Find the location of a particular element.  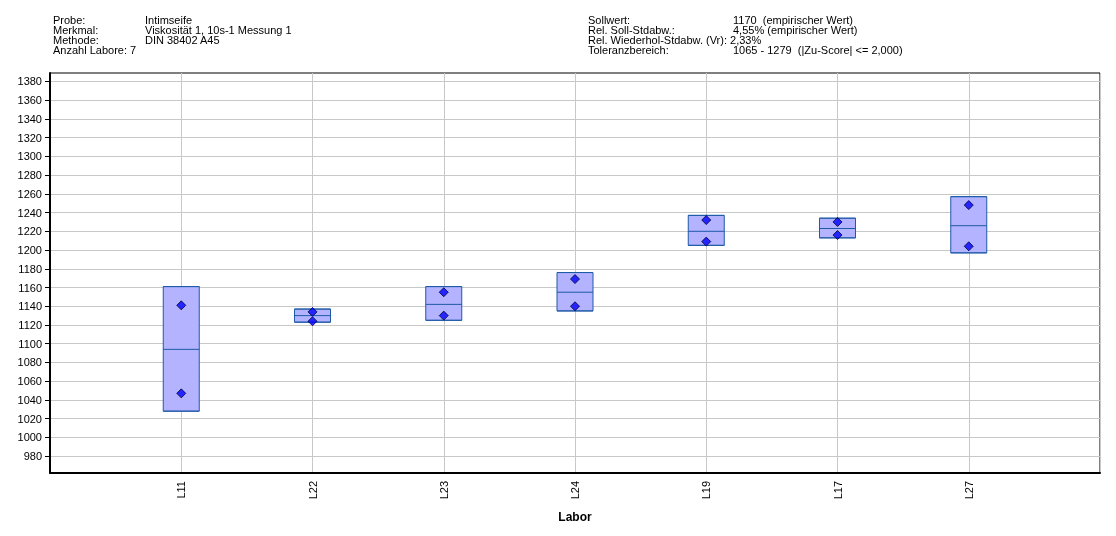

y-tick-label: 1220 is located at coordinates (29, 231).